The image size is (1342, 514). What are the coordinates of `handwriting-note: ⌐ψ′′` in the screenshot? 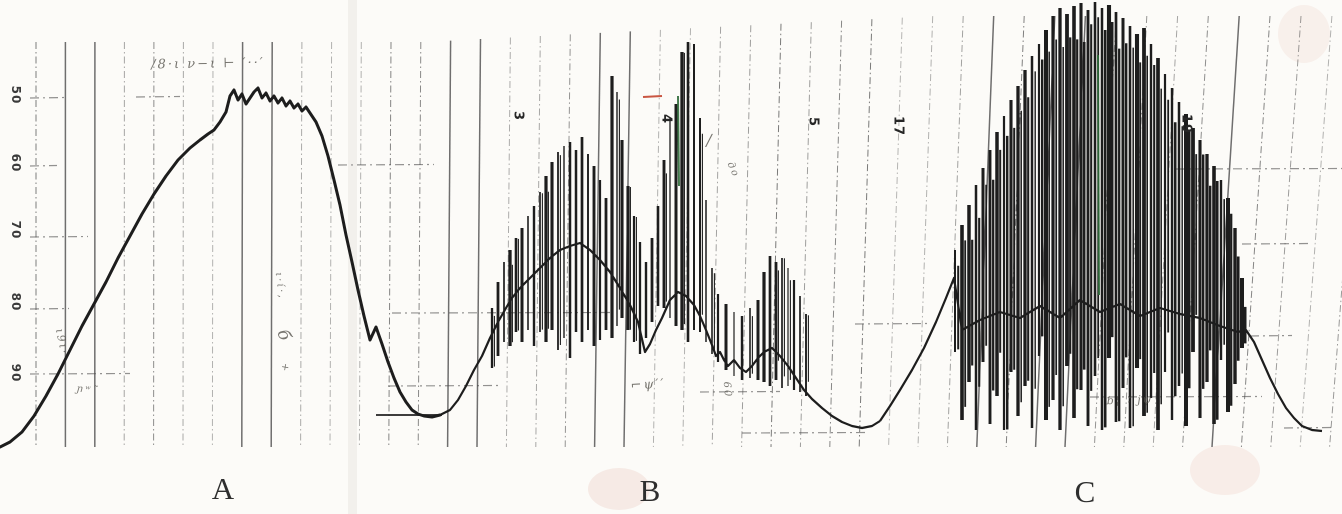 It's located at (648, 385).